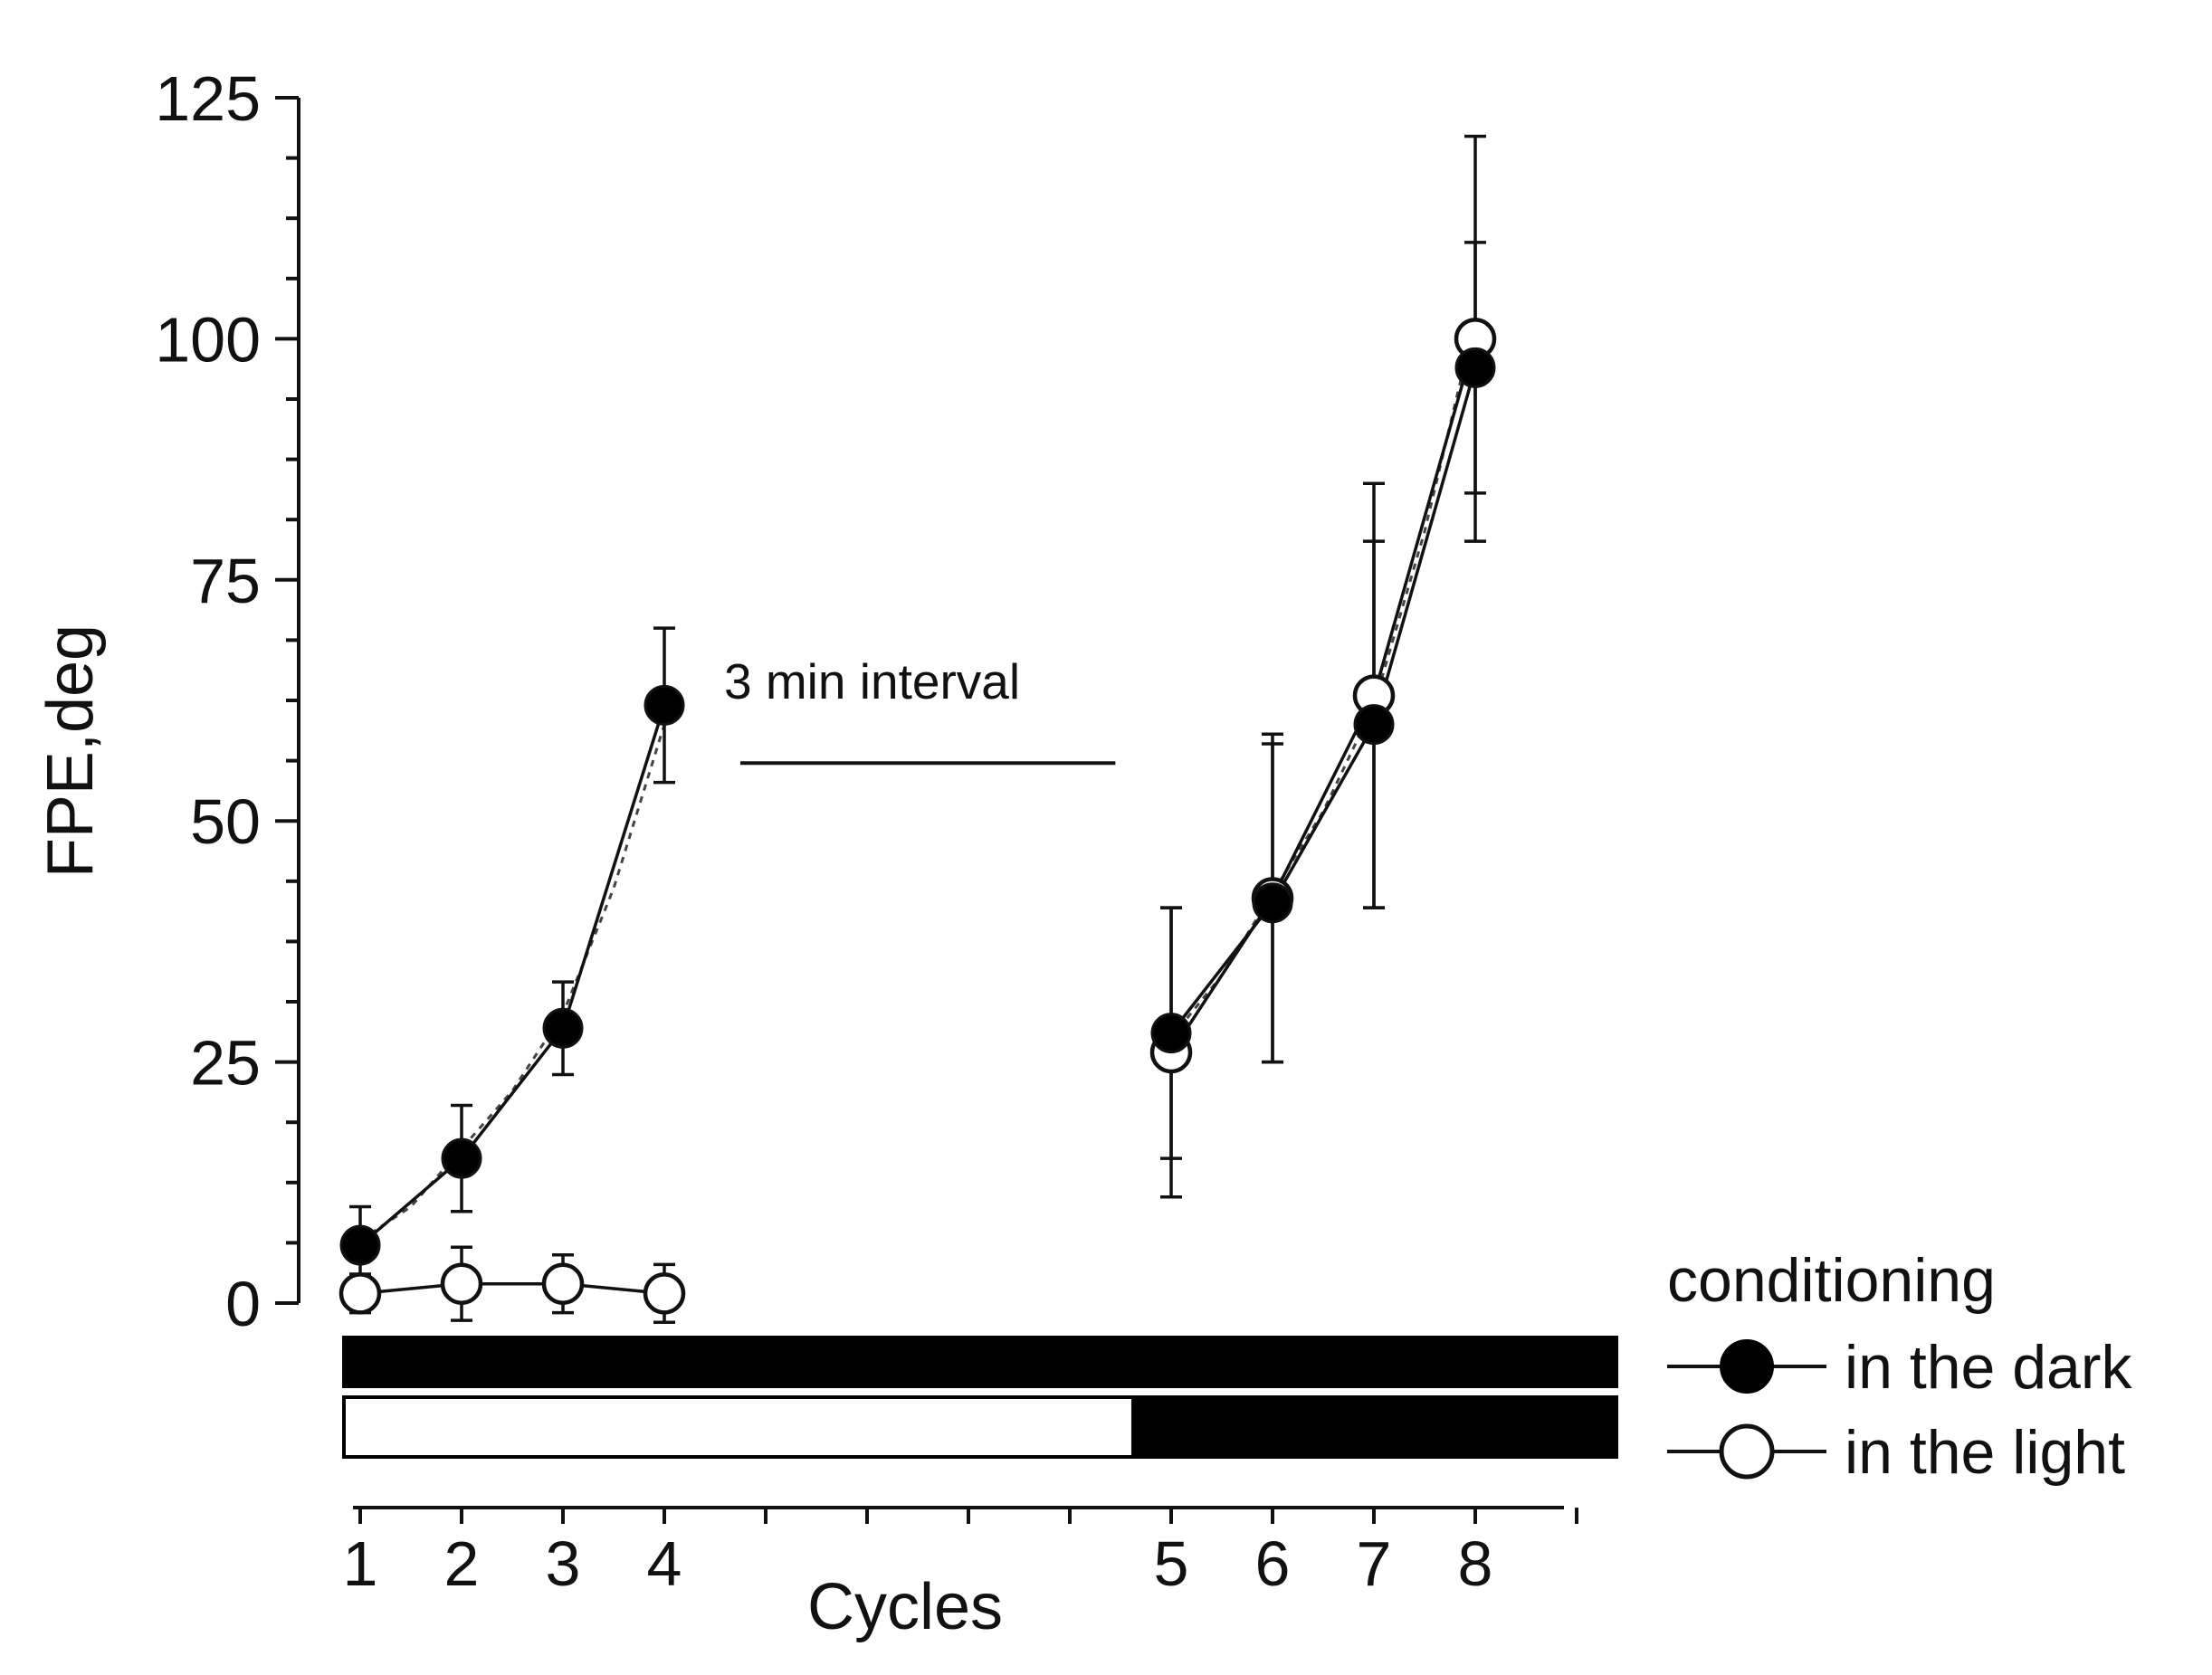 This screenshot has width=2212, height=1675. Describe the element at coordinates (664, 1563) in the screenshot. I see `x-tick-label: 4` at that location.